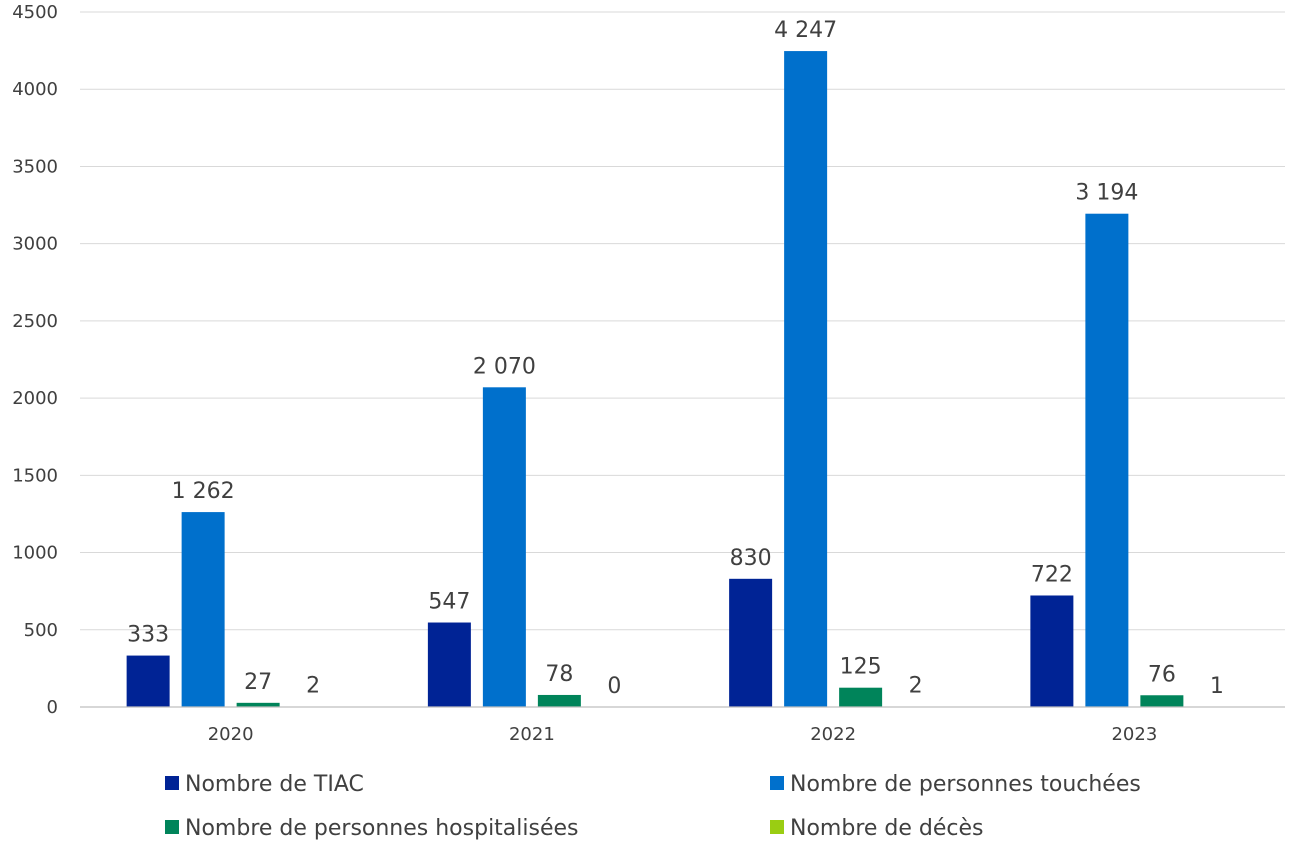 This screenshot has height=851, width=1300. Describe the element at coordinates (1162, 674) in the screenshot. I see `data-label: 76` at that location.